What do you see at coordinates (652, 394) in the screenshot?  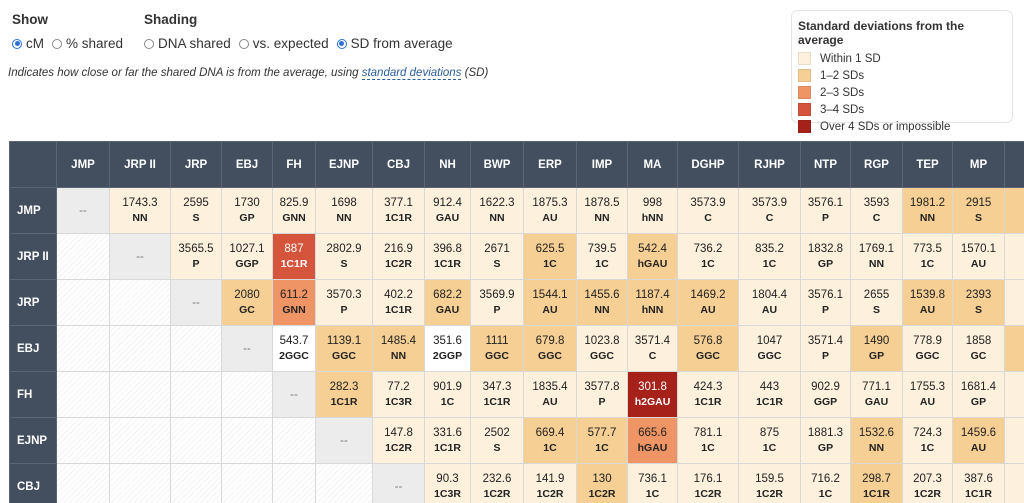 I see `match-cell: 301.8 h2GAU` at bounding box center [652, 394].